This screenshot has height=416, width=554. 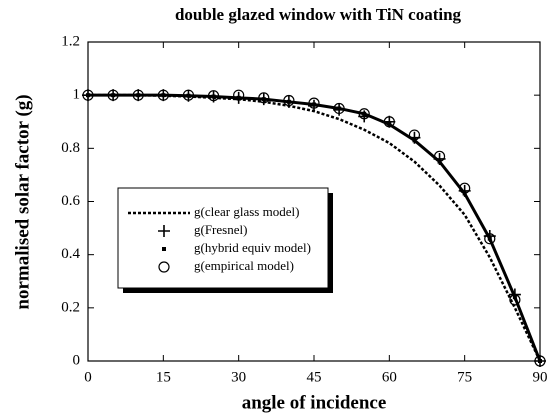 What do you see at coordinates (22, 201) in the screenshot?
I see `y-axis-label: normalised solar factor (g)` at bounding box center [22, 201].